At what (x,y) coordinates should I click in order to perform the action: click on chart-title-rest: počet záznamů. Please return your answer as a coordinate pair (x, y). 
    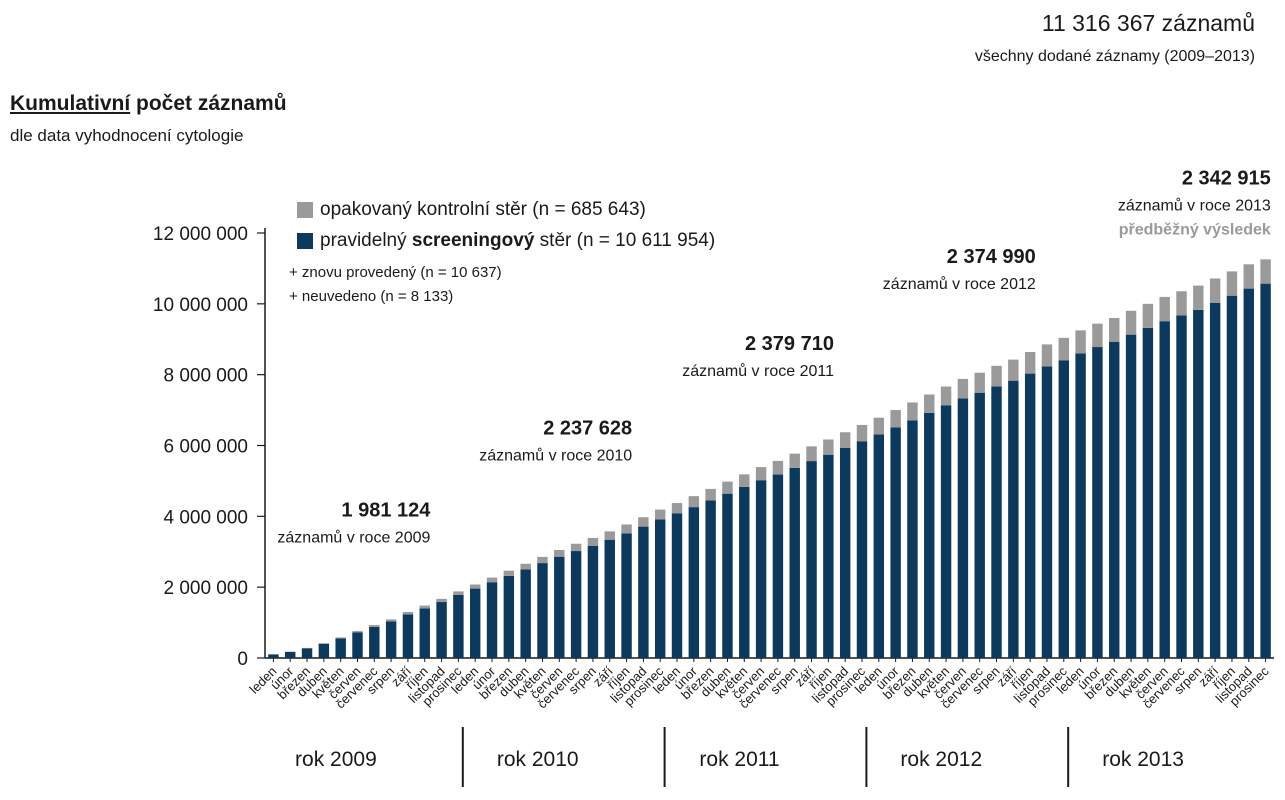
    Looking at the image, I should click on (208, 103).